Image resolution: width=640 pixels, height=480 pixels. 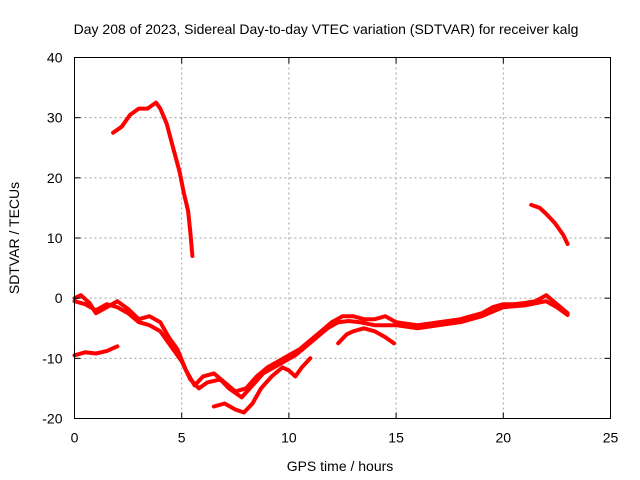 What do you see at coordinates (366, 336) in the screenshot?
I see `series-mid-dip-segment` at bounding box center [366, 336].